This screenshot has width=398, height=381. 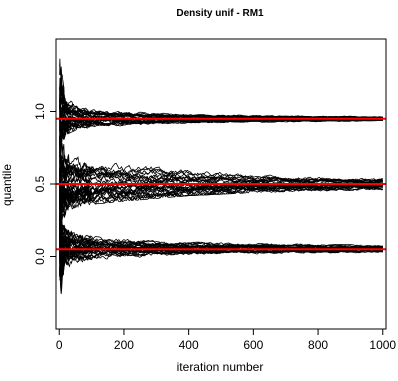 What do you see at coordinates (382, 345) in the screenshot?
I see `x-tick-label-5: 1000` at bounding box center [382, 345].